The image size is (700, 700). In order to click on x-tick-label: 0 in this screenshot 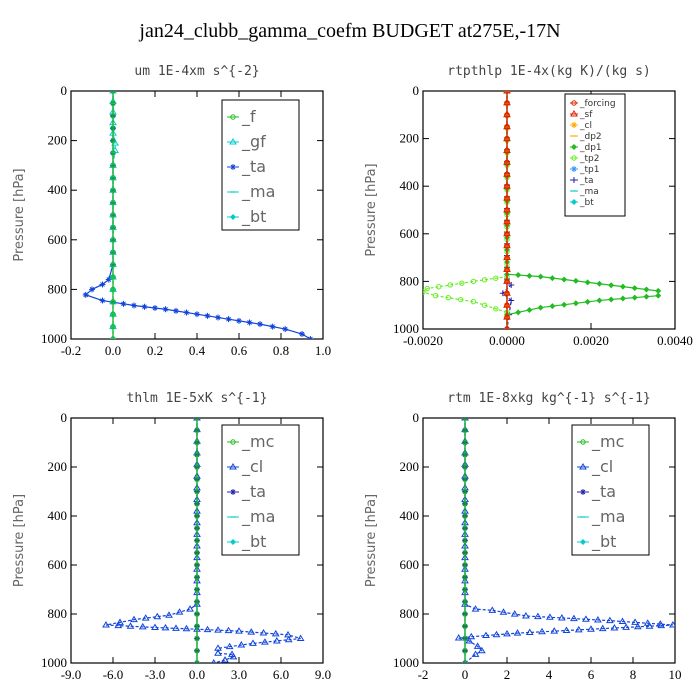, I will do `click(465, 674)`.